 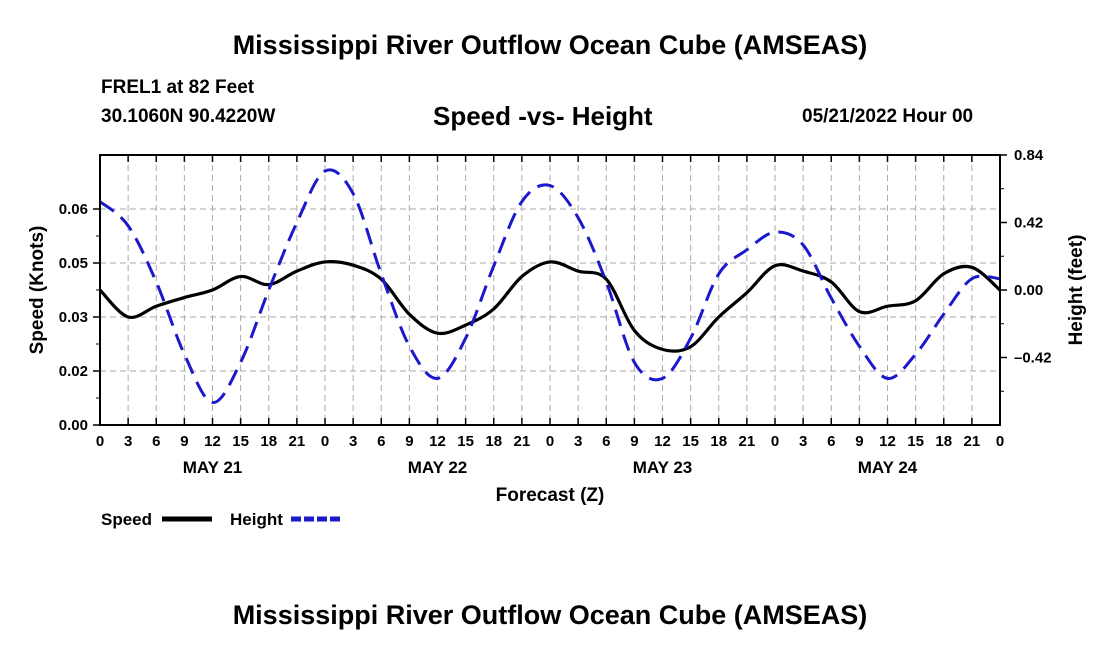 What do you see at coordinates (73, 209) in the screenshot?
I see `y-tick-label: 0.06` at bounding box center [73, 209].